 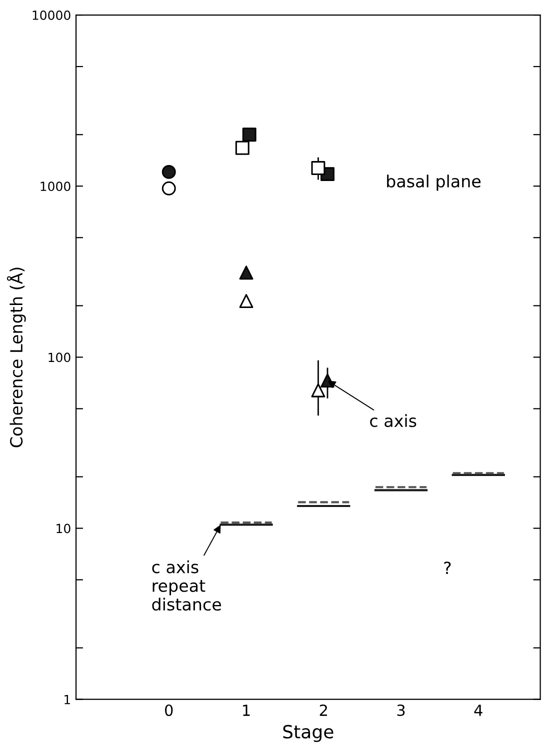 What do you see at coordinates (393, 421) in the screenshot?
I see `annotation: c axis` at bounding box center [393, 421].